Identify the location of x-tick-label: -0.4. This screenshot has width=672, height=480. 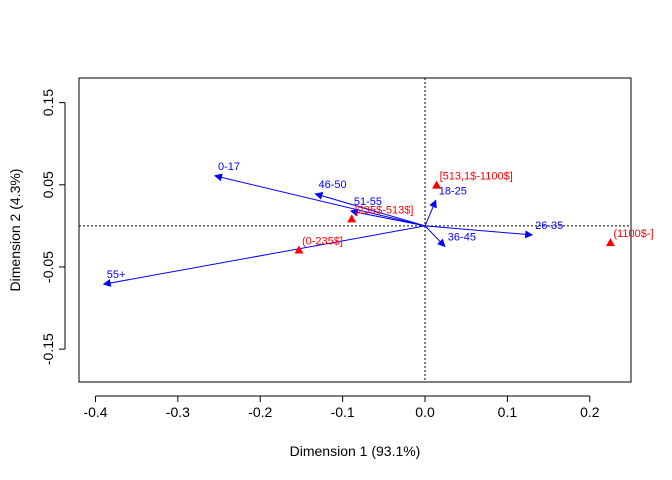
(95, 412).